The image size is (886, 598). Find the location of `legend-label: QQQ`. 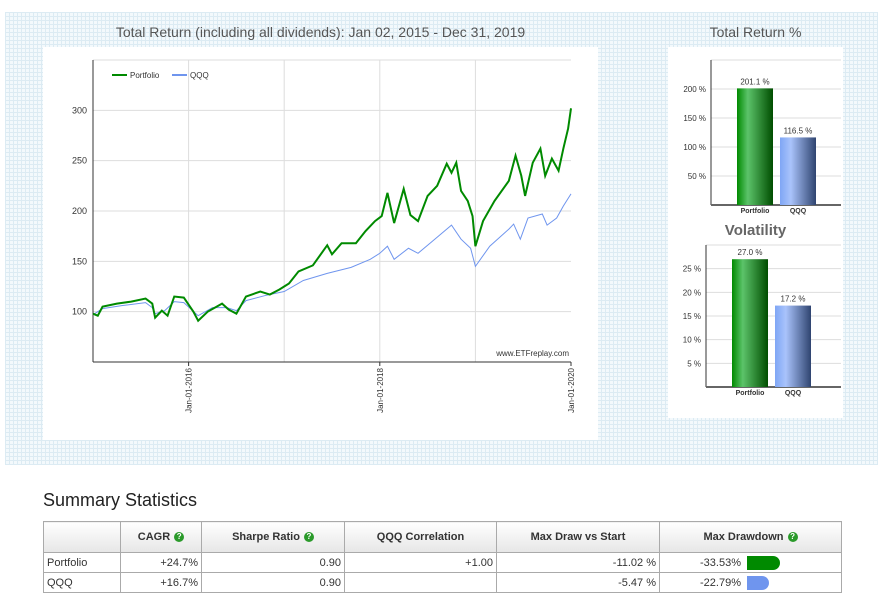

legend-label: QQQ is located at coordinates (199, 75).